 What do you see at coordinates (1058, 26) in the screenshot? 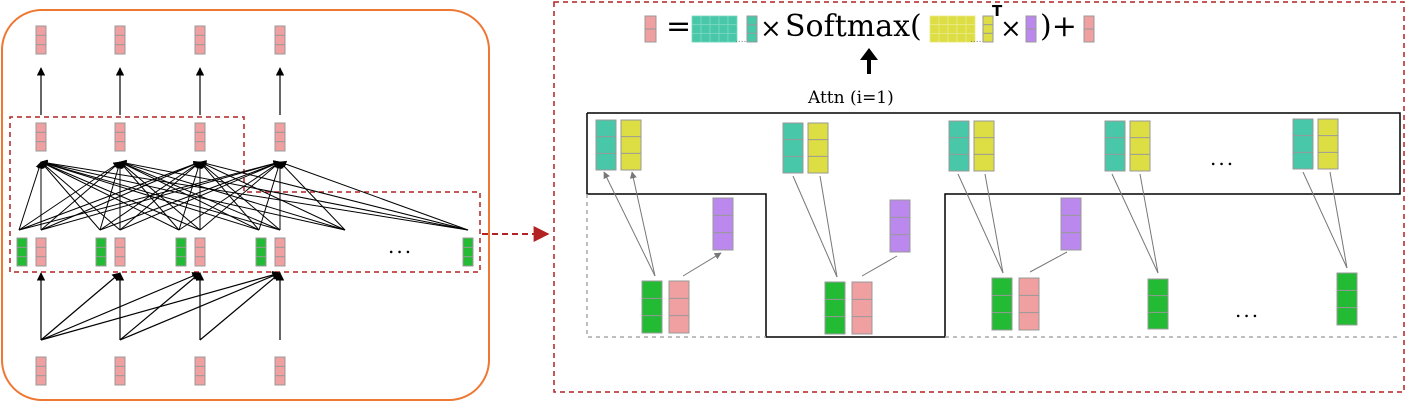
I see `equation-close-plus: )+` at bounding box center [1058, 26].